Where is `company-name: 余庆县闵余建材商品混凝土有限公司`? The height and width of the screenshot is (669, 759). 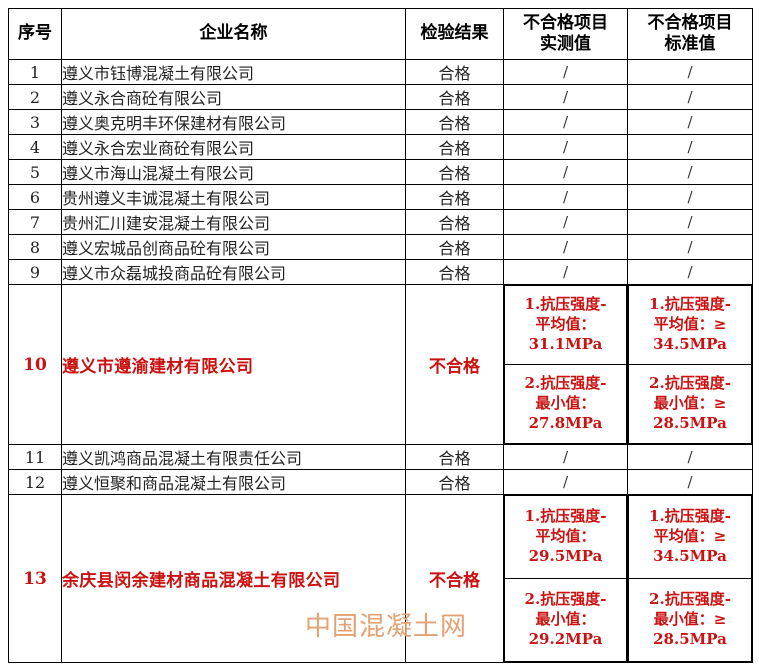 company-name: 余庆县闵余建材商品混凝土有限公司 is located at coordinates (233, 578).